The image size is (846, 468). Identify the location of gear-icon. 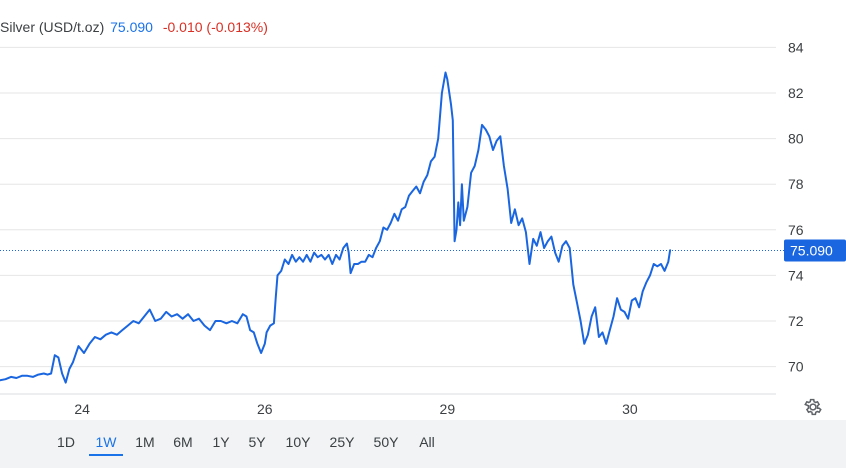
(813, 407).